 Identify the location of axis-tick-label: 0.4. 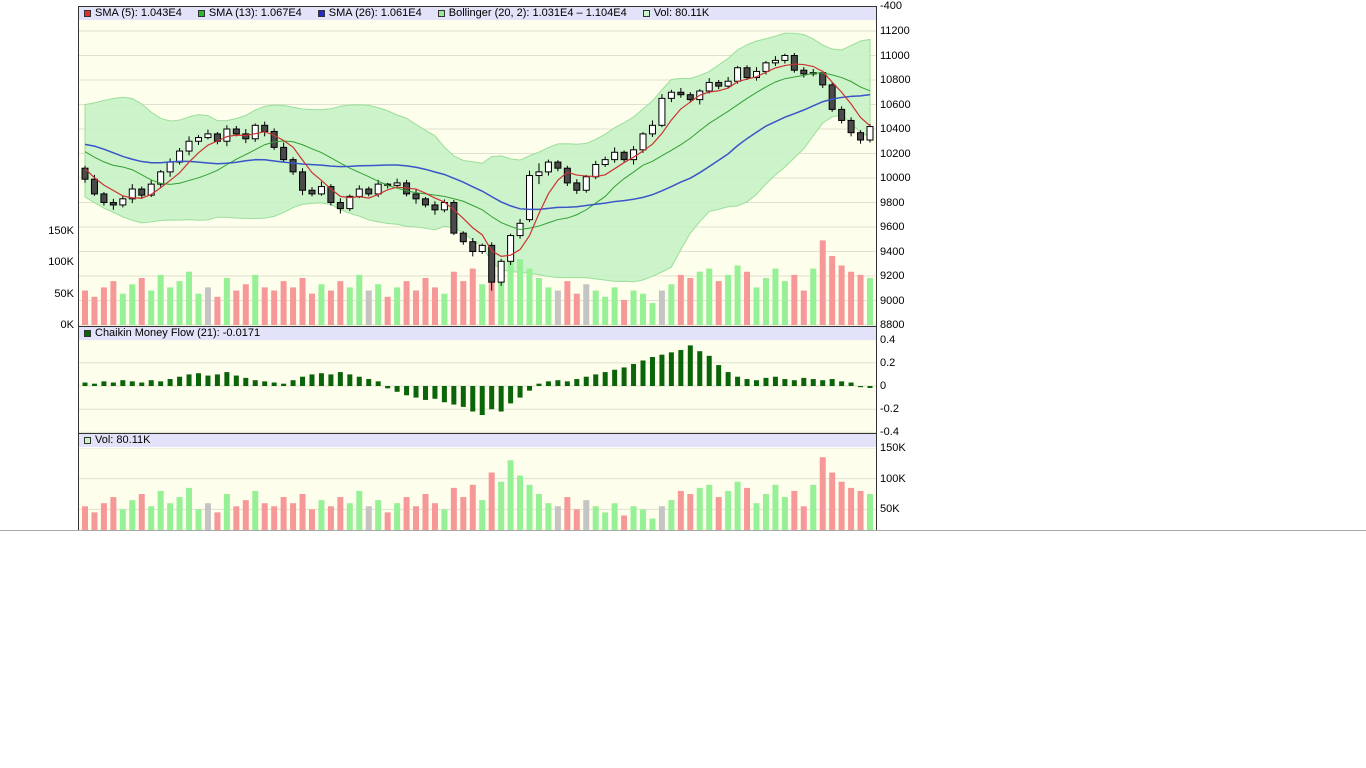
(888, 339).